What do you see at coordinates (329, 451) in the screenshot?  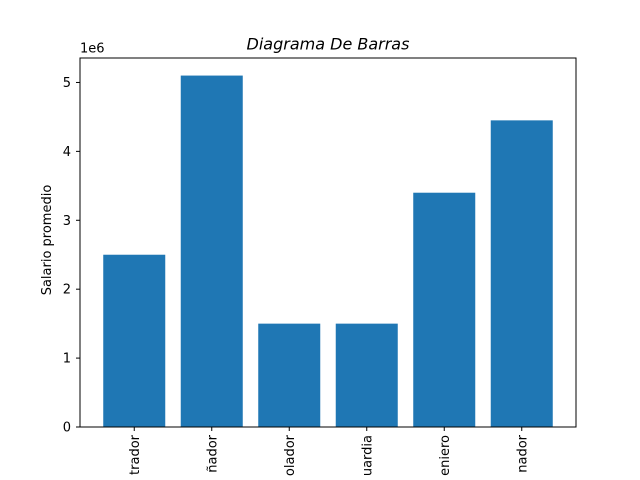 I see `x-axis: trador ñador olador uardia eniero nador` at bounding box center [329, 451].